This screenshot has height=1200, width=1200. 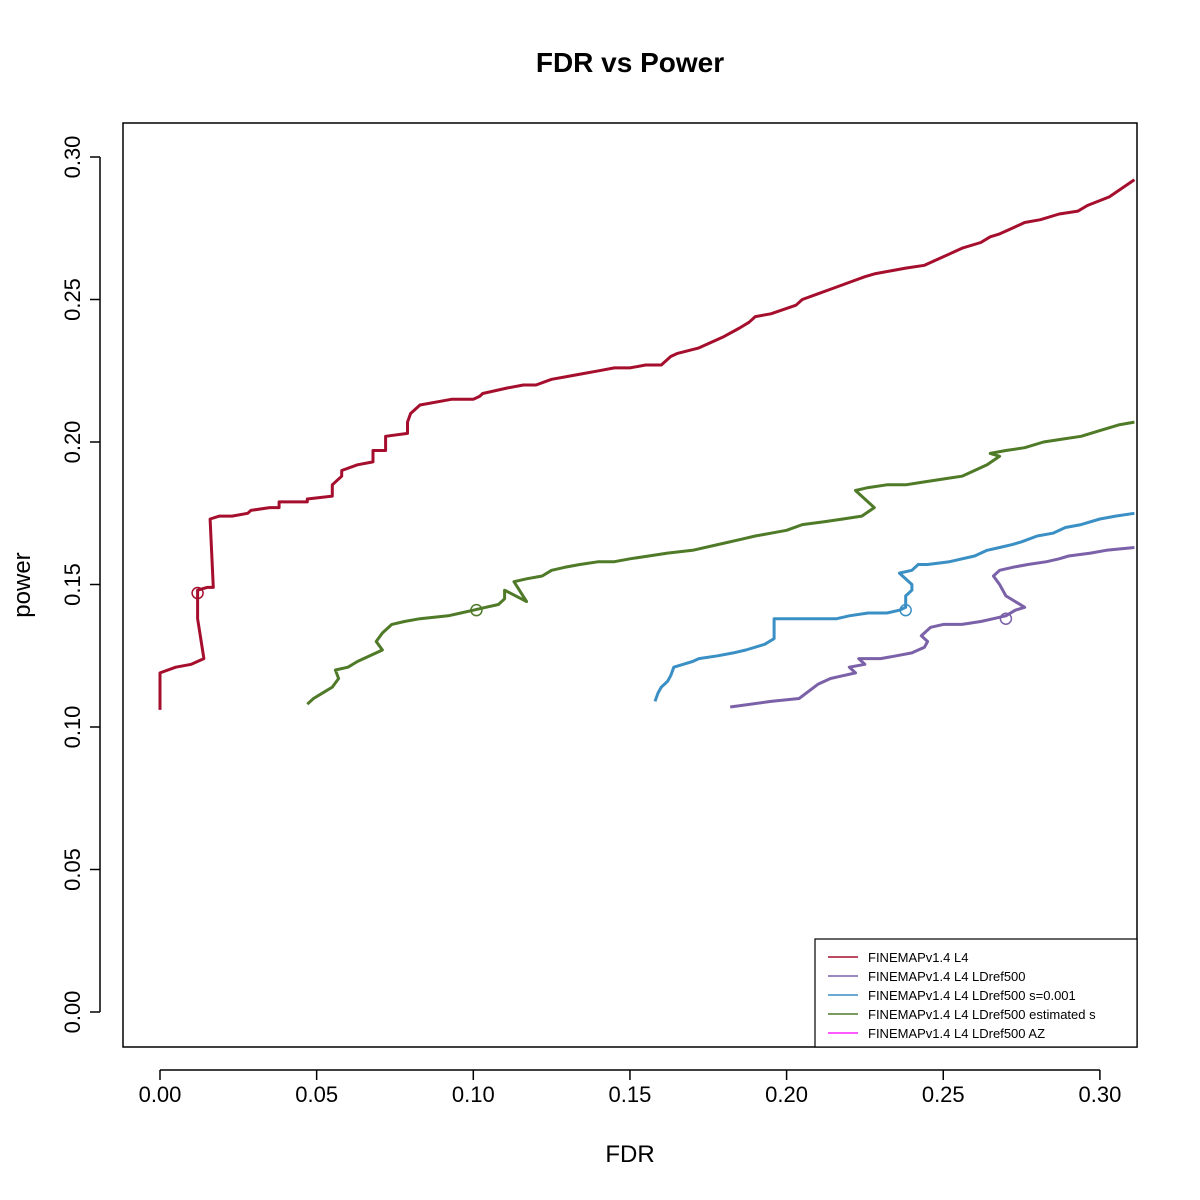 What do you see at coordinates (947, 976) in the screenshot?
I see `legend-label-2: FINEMAPv1.4 L4 LDref500` at bounding box center [947, 976].